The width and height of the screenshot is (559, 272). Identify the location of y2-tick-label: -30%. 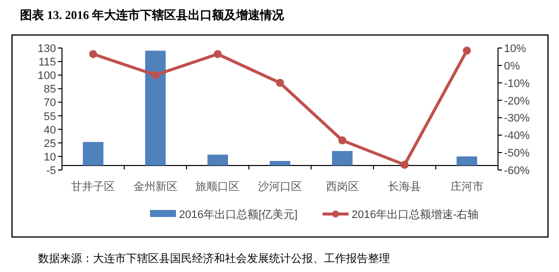
(517, 118).